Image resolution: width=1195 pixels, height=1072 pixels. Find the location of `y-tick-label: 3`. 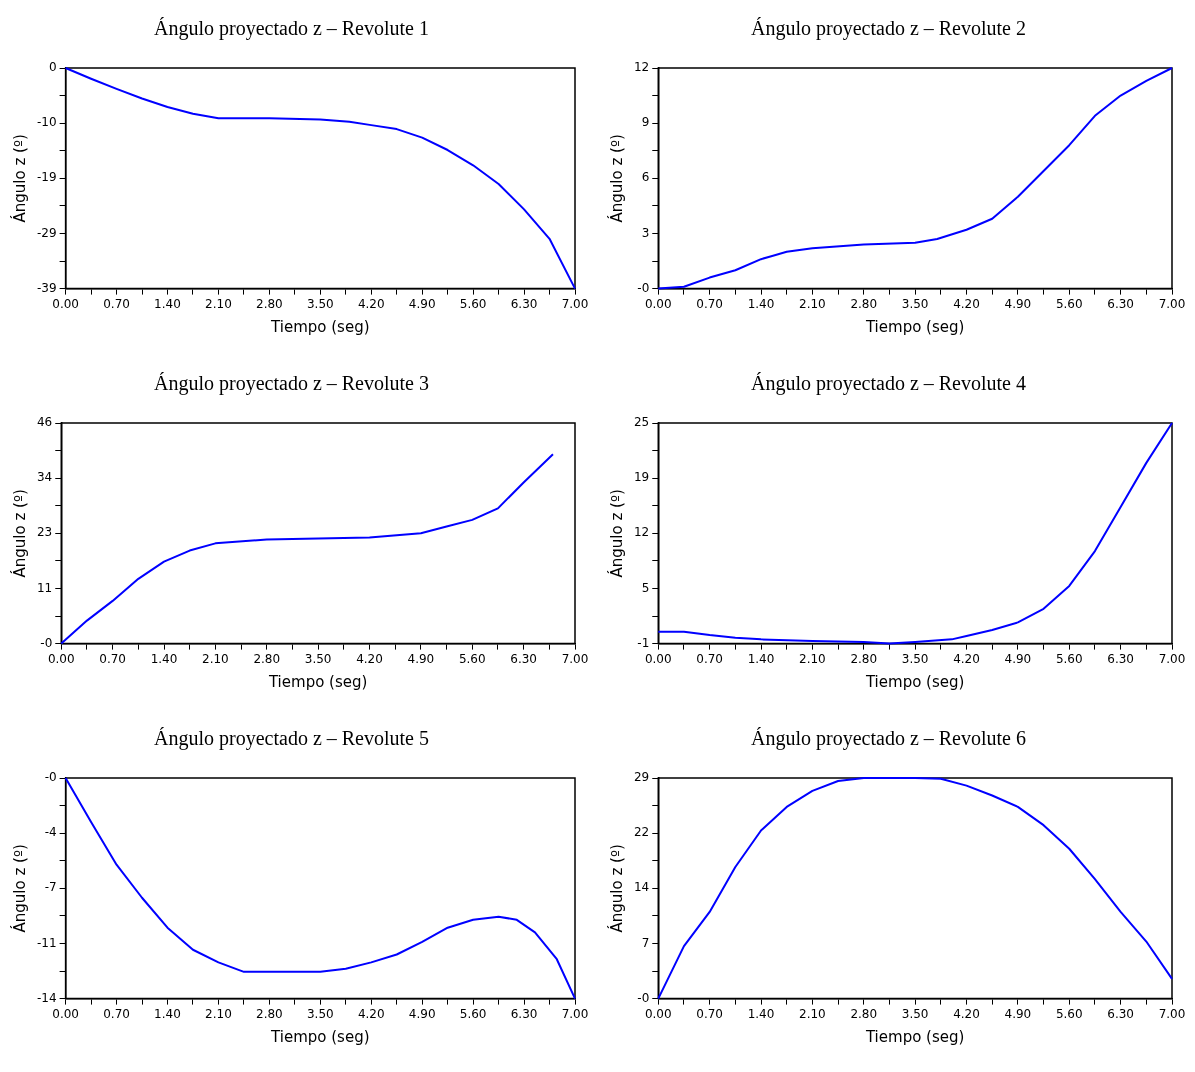

y-tick-label: 3 is located at coordinates (645, 232).